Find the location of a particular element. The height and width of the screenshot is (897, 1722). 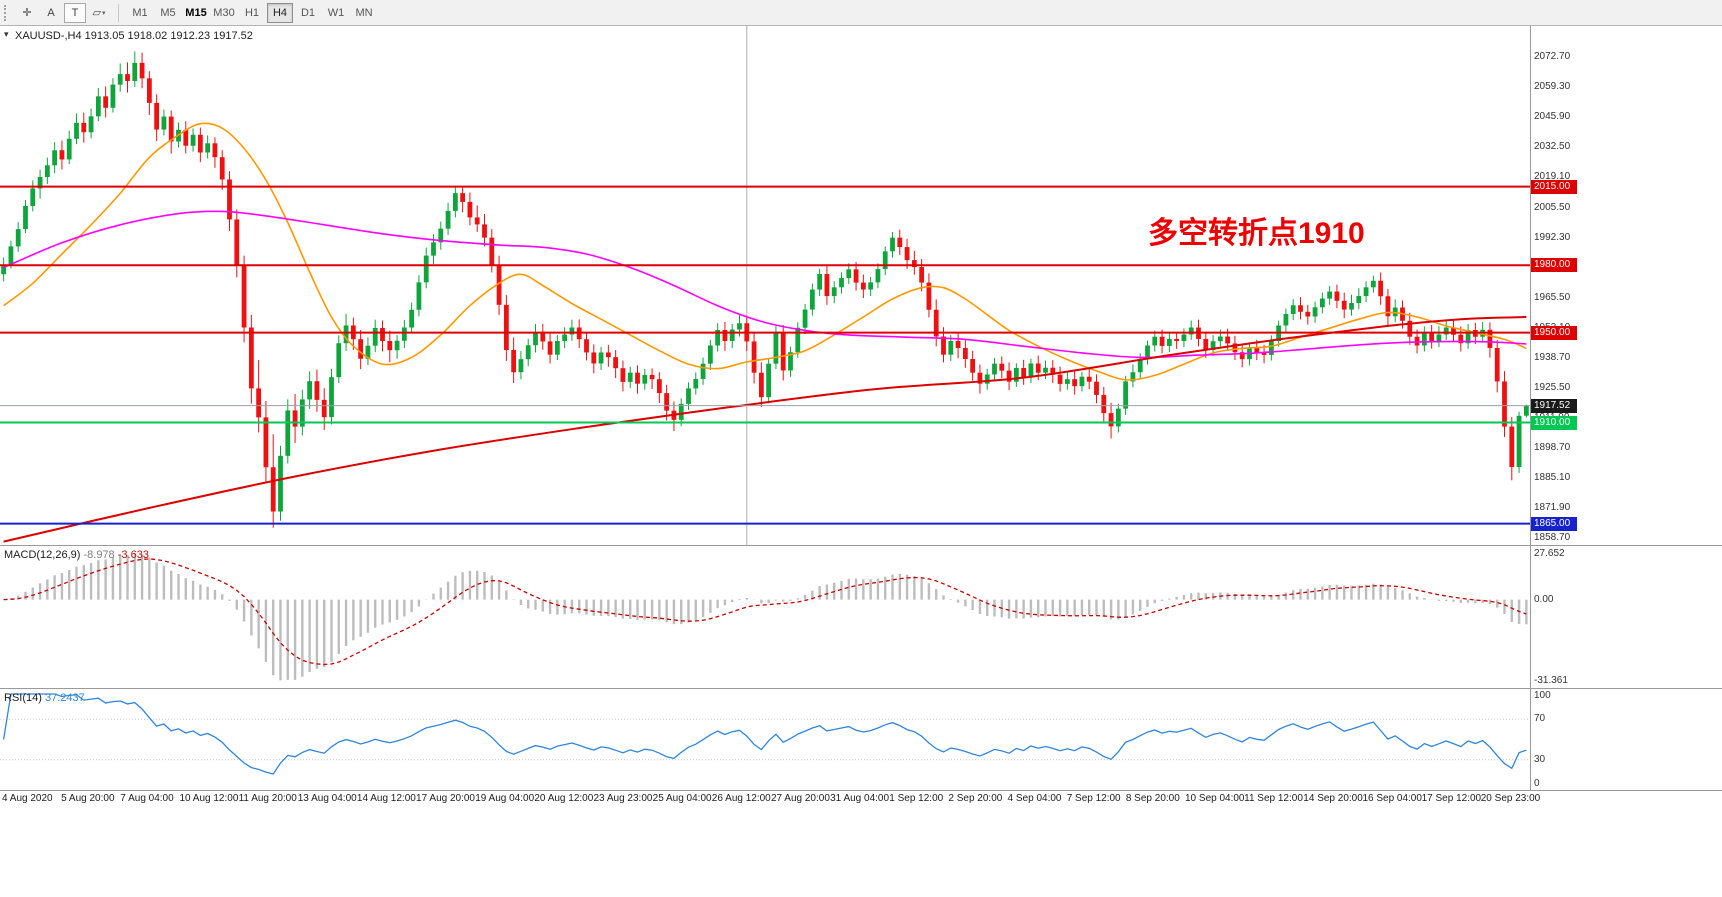

macd-canvas is located at coordinates (765, 617).